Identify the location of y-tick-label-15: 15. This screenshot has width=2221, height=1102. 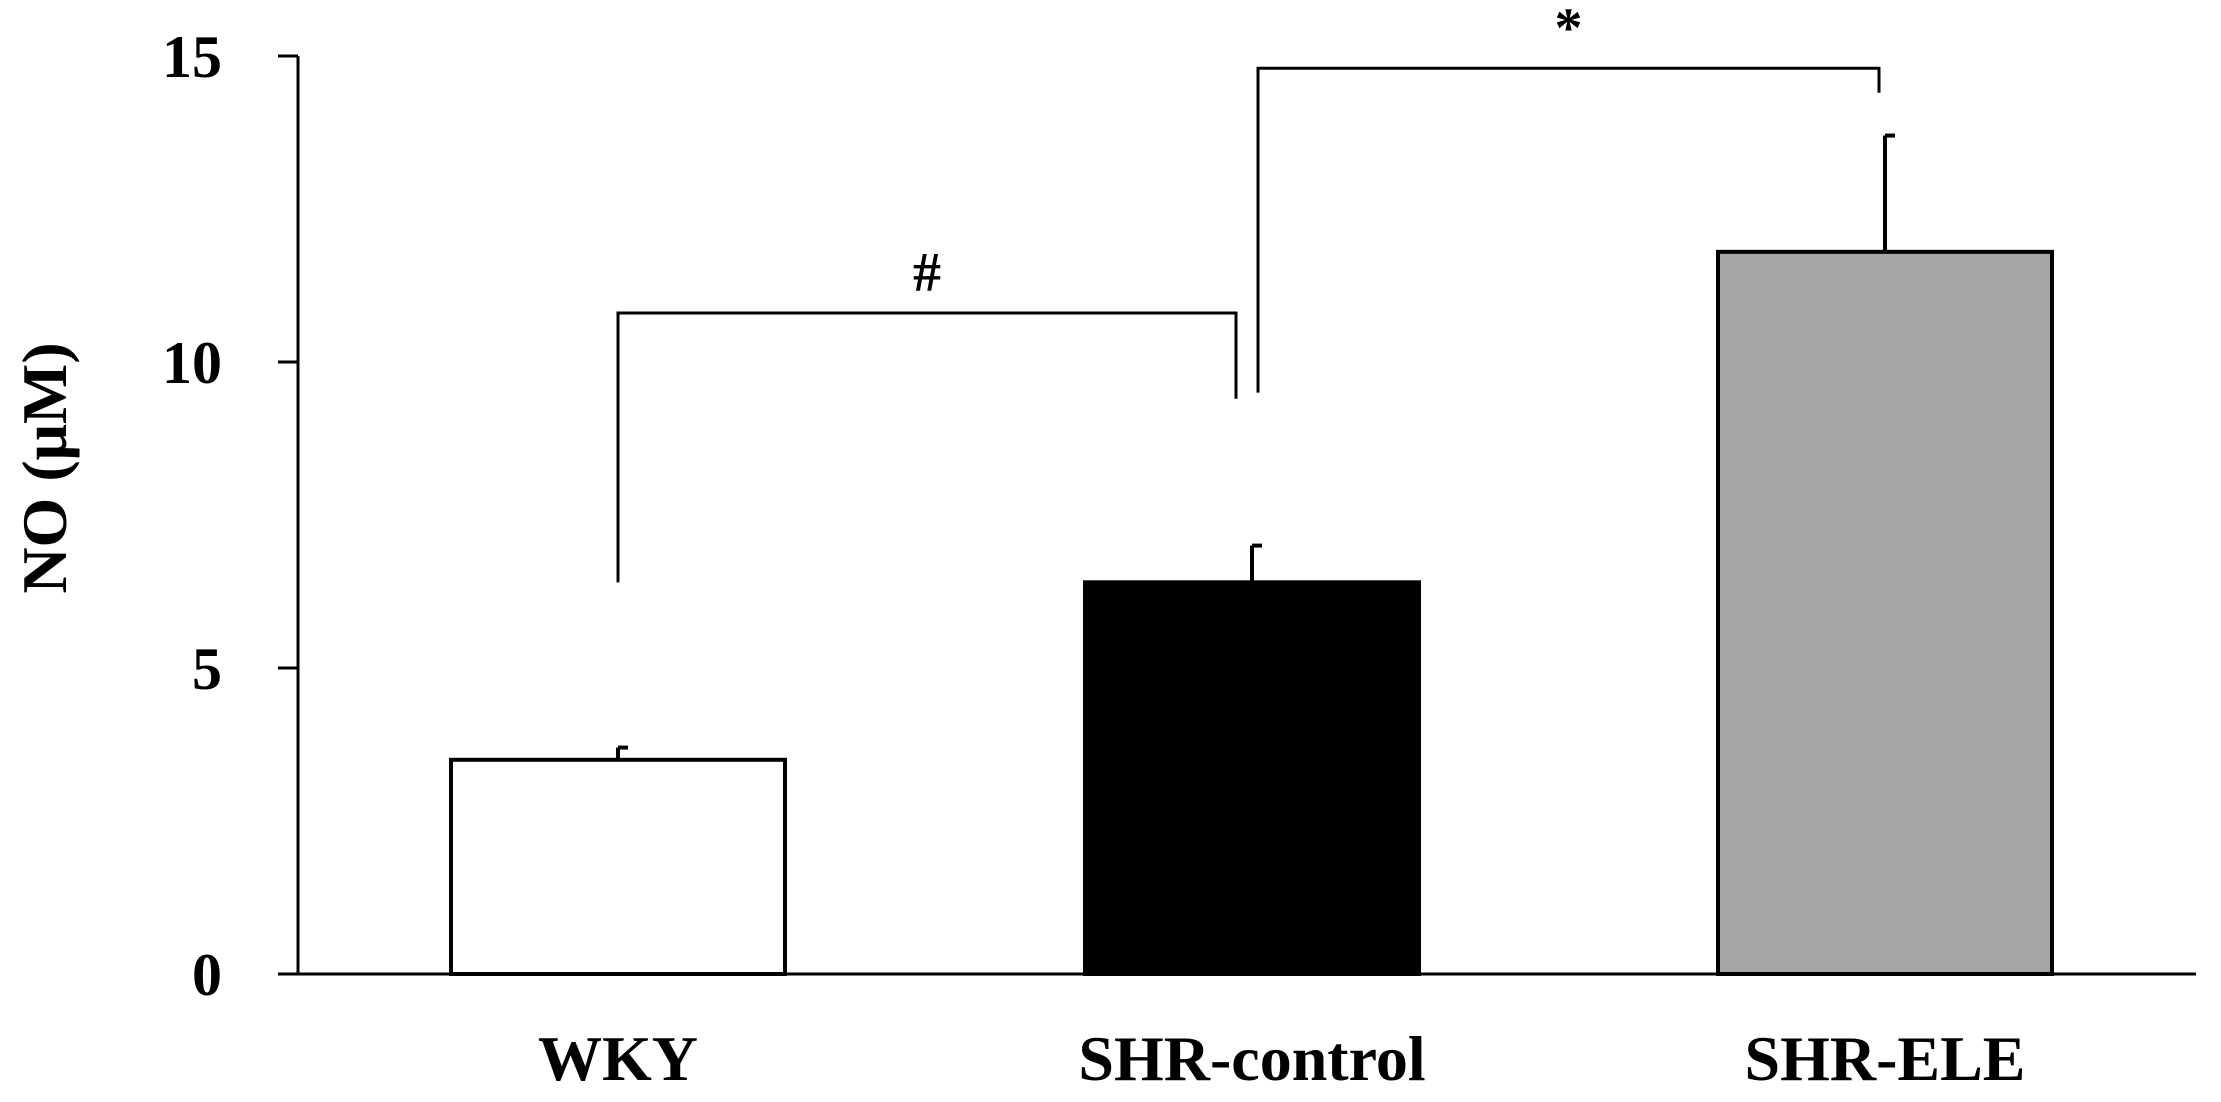
(192, 57).